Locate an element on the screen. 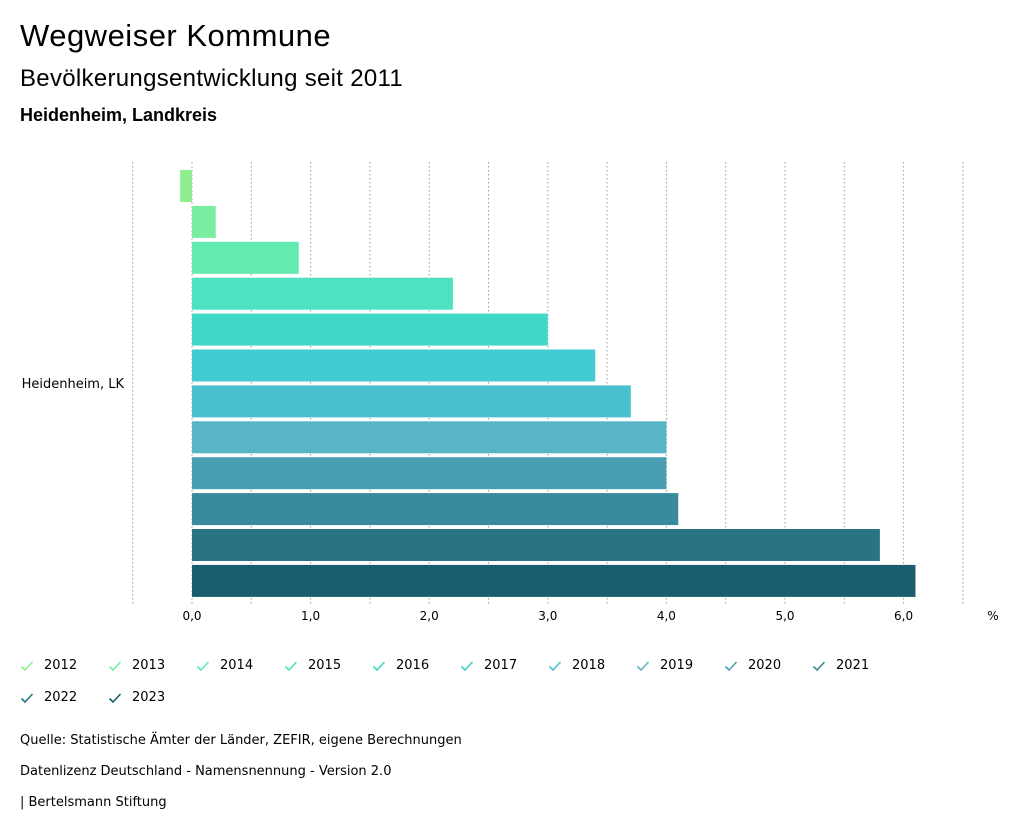  bar-2013 is located at coordinates (204, 221).